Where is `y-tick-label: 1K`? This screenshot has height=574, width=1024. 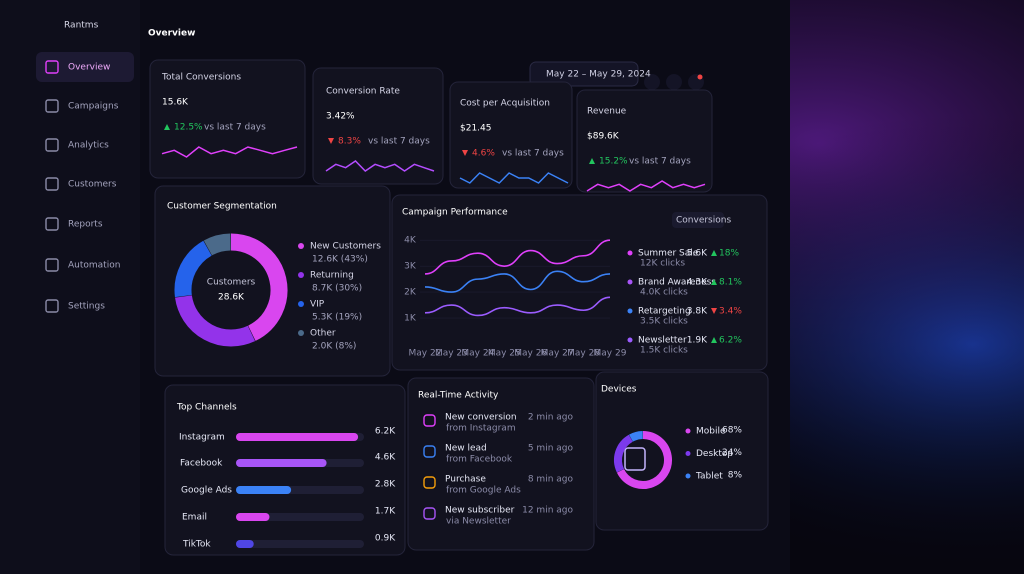 y-tick-label: 1K is located at coordinates (410, 319).